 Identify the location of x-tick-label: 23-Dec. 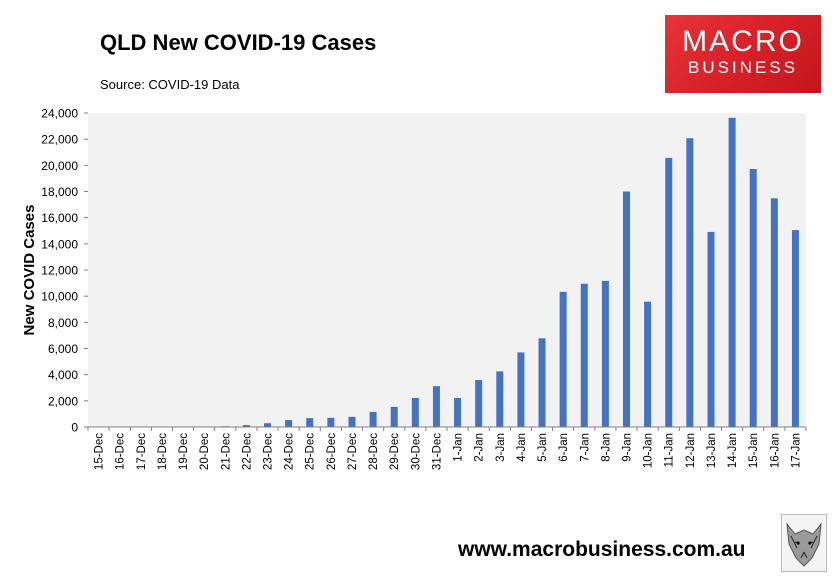
(269, 451).